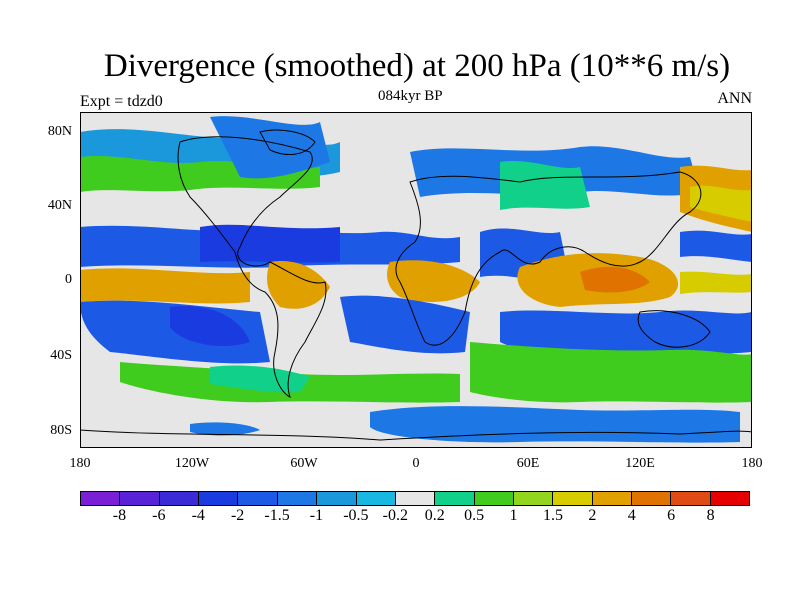 Image resolution: width=800 pixels, height=600 pixels. I want to click on lat-label-80n: 80N, so click(59, 131).